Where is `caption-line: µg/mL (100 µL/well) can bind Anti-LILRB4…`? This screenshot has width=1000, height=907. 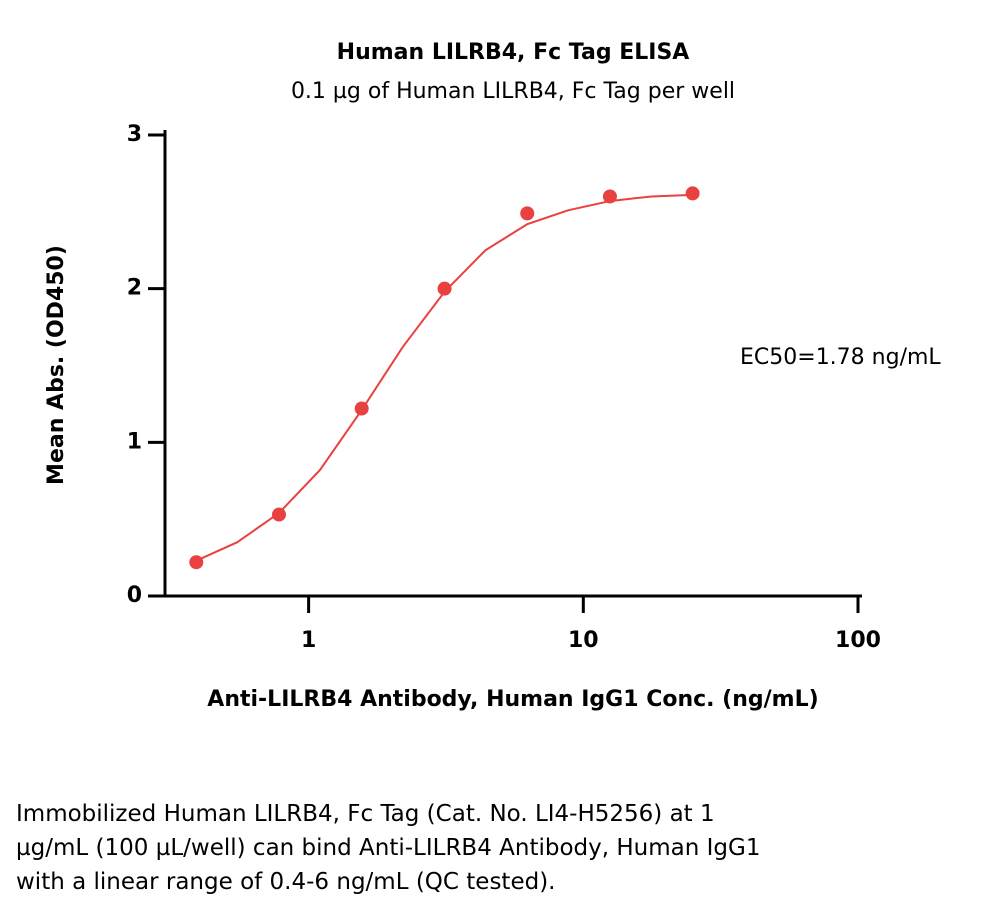 caption-line: µg/mL (100 µL/well) can bind Anti-LILRB4… is located at coordinates (388, 848).